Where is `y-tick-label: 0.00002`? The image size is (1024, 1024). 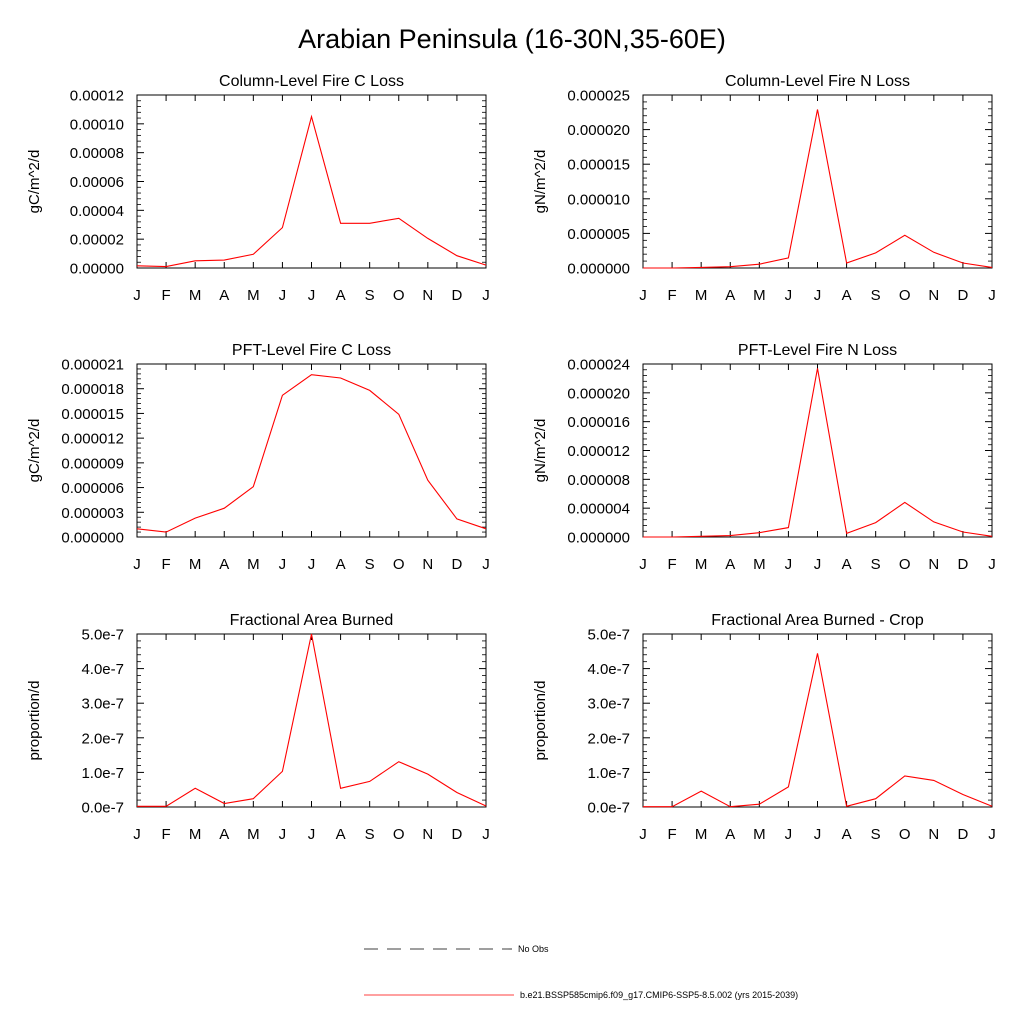
y-tick-label: 0.00002 is located at coordinates (97, 240).